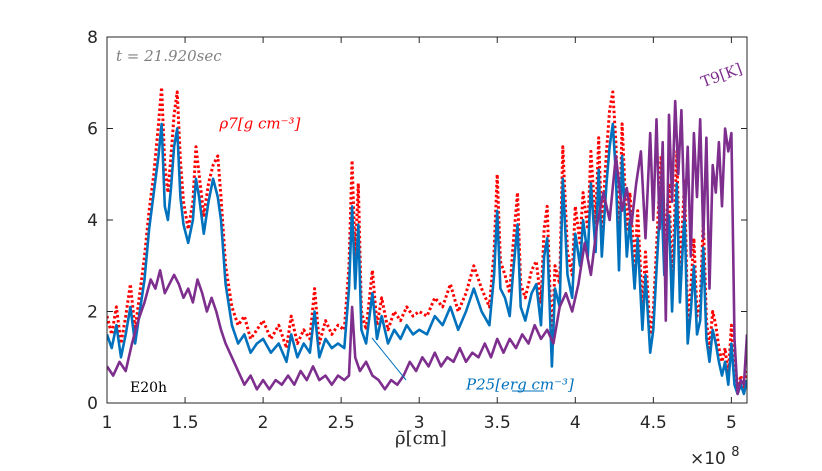 The width and height of the screenshot is (822, 471). I want to click on x-tick-label: 5, so click(731, 423).